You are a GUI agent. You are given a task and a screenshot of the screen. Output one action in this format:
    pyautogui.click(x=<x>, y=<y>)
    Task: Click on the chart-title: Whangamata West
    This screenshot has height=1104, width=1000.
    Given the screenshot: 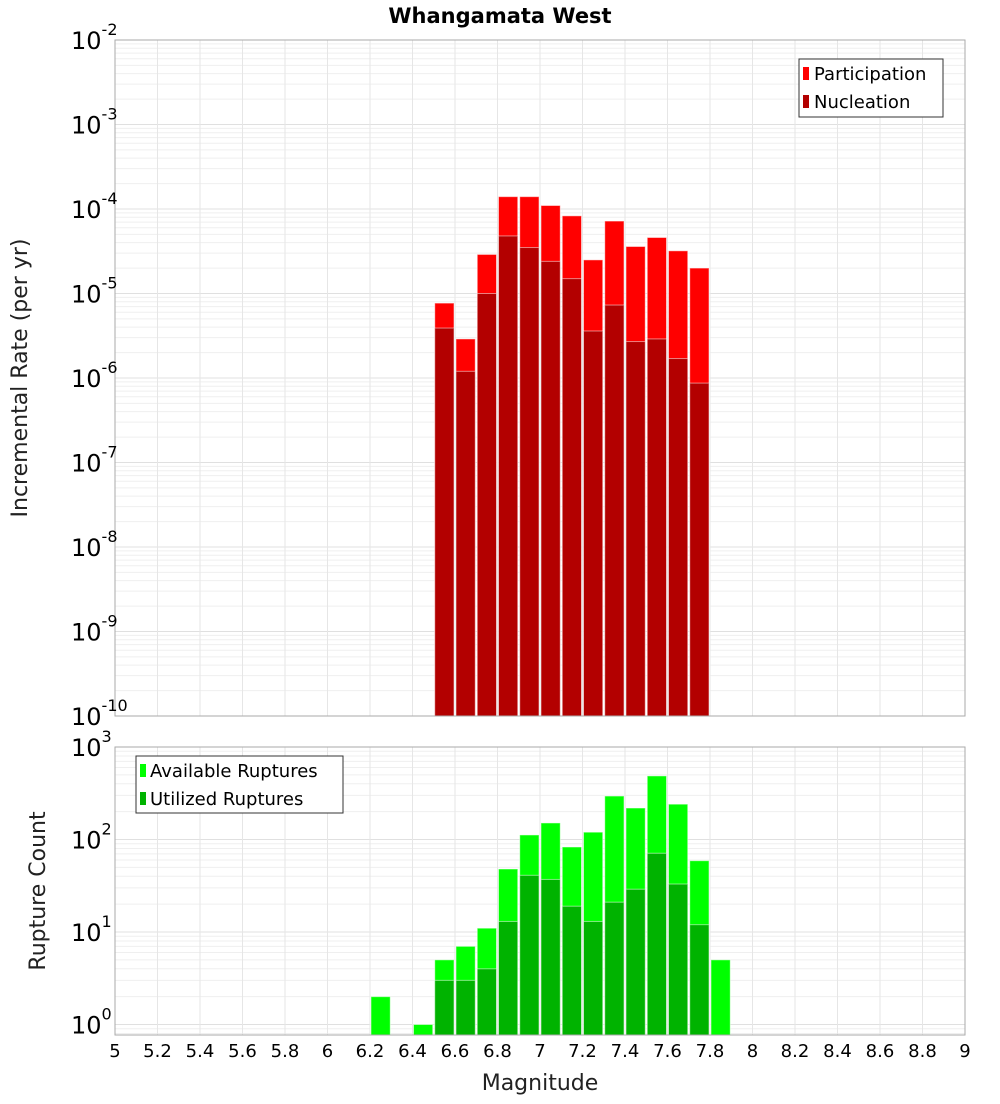 What is the action you would take?
    pyautogui.click(x=499, y=16)
    